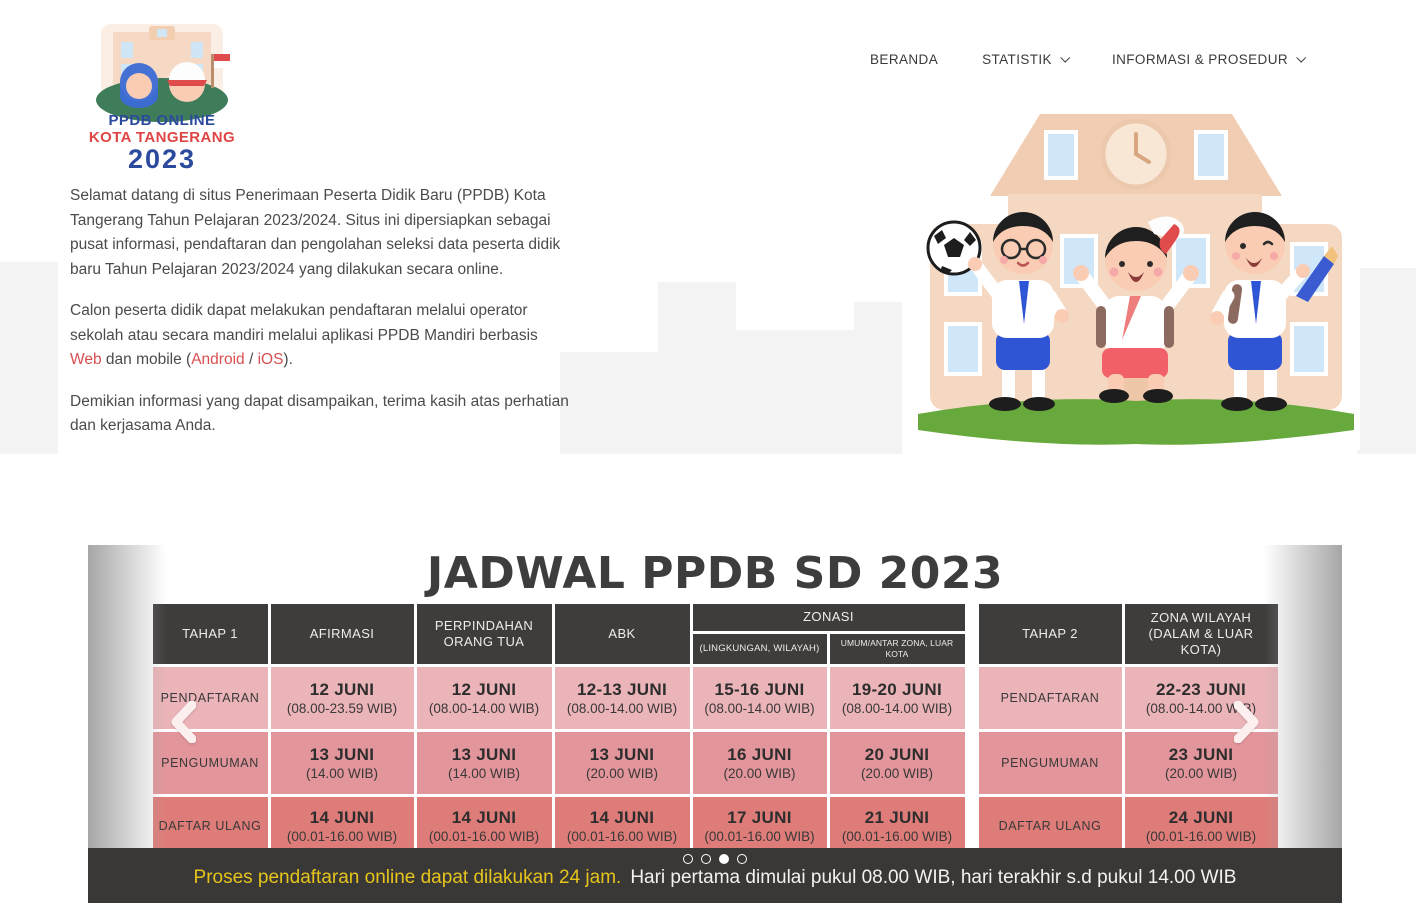 The height and width of the screenshot is (916, 1416). I want to click on nav-item-informasi-prosedur: INFORMASI & PROSEDUR, so click(1209, 59).